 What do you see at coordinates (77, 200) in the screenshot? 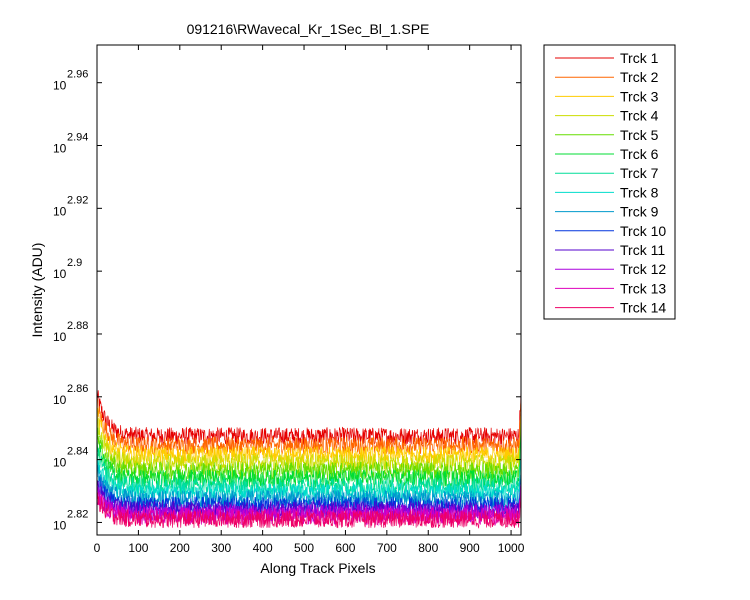
I see `y-tick-label-exponent: 2.92` at bounding box center [77, 200].